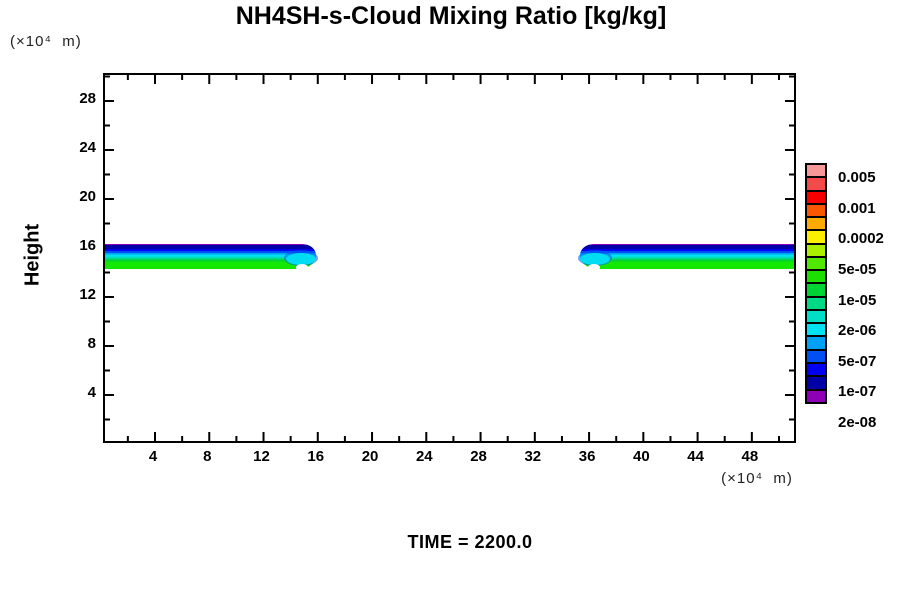  What do you see at coordinates (757, 478) in the screenshot?
I see `x-axis-unit-label: (×10⁴ m)` at bounding box center [757, 478].